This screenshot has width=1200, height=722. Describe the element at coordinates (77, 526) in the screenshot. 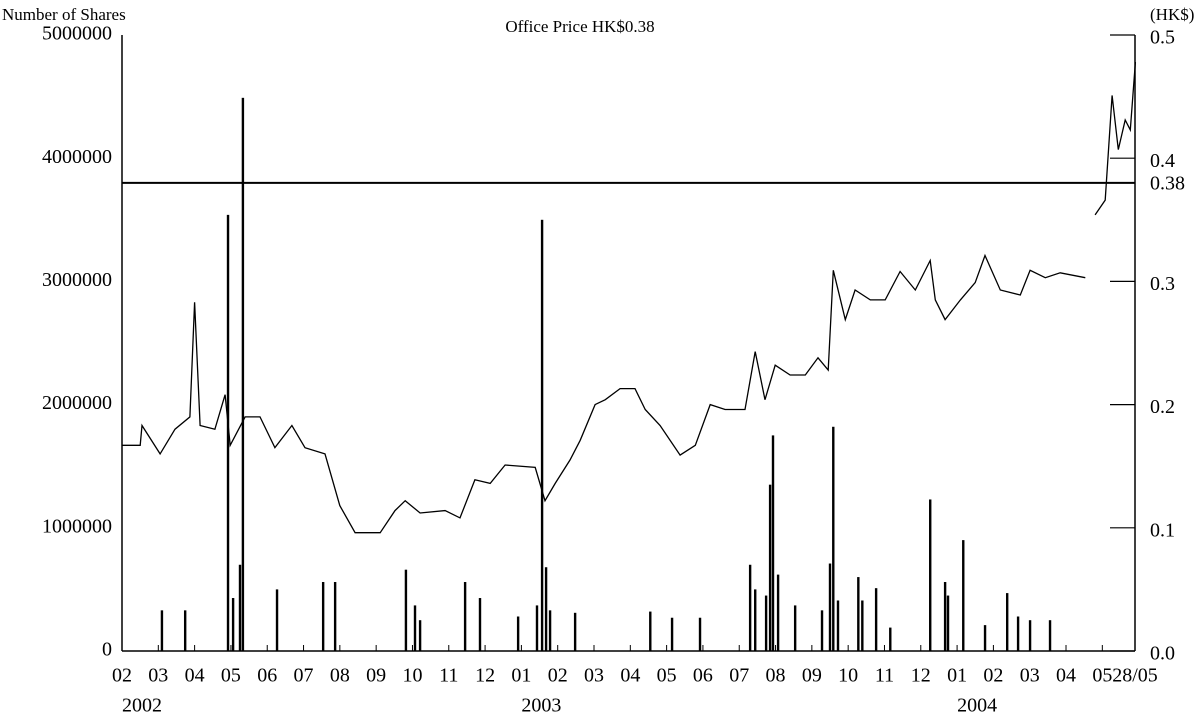

I see `y-tick-label: 1000000` at that location.